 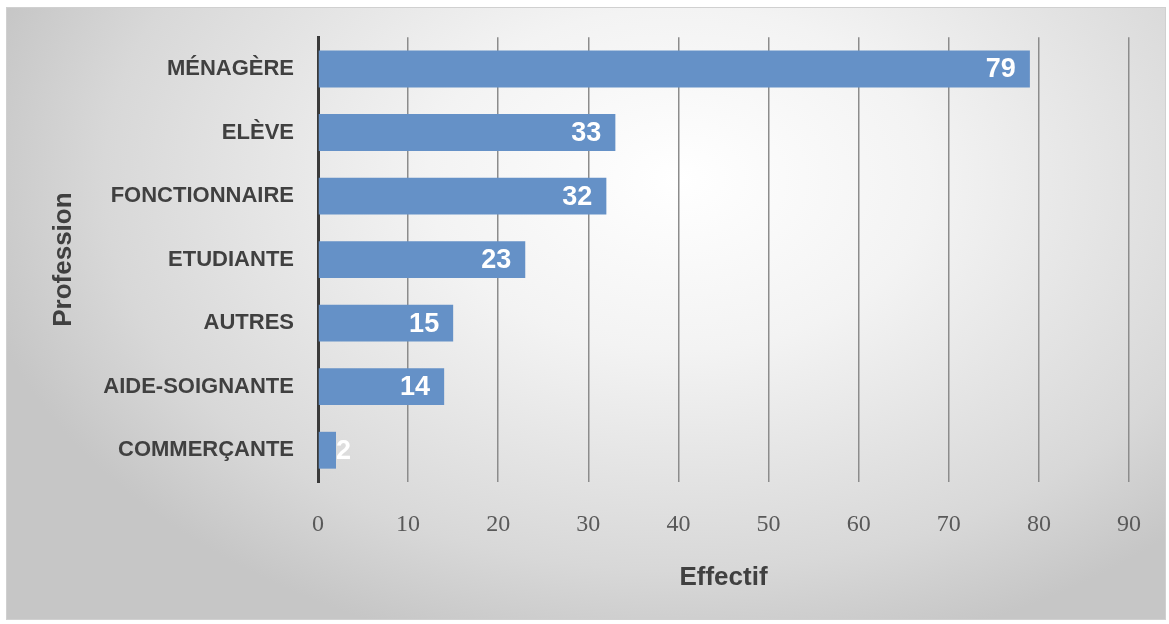 I want to click on x-tick-label: 60, so click(x=858, y=522).